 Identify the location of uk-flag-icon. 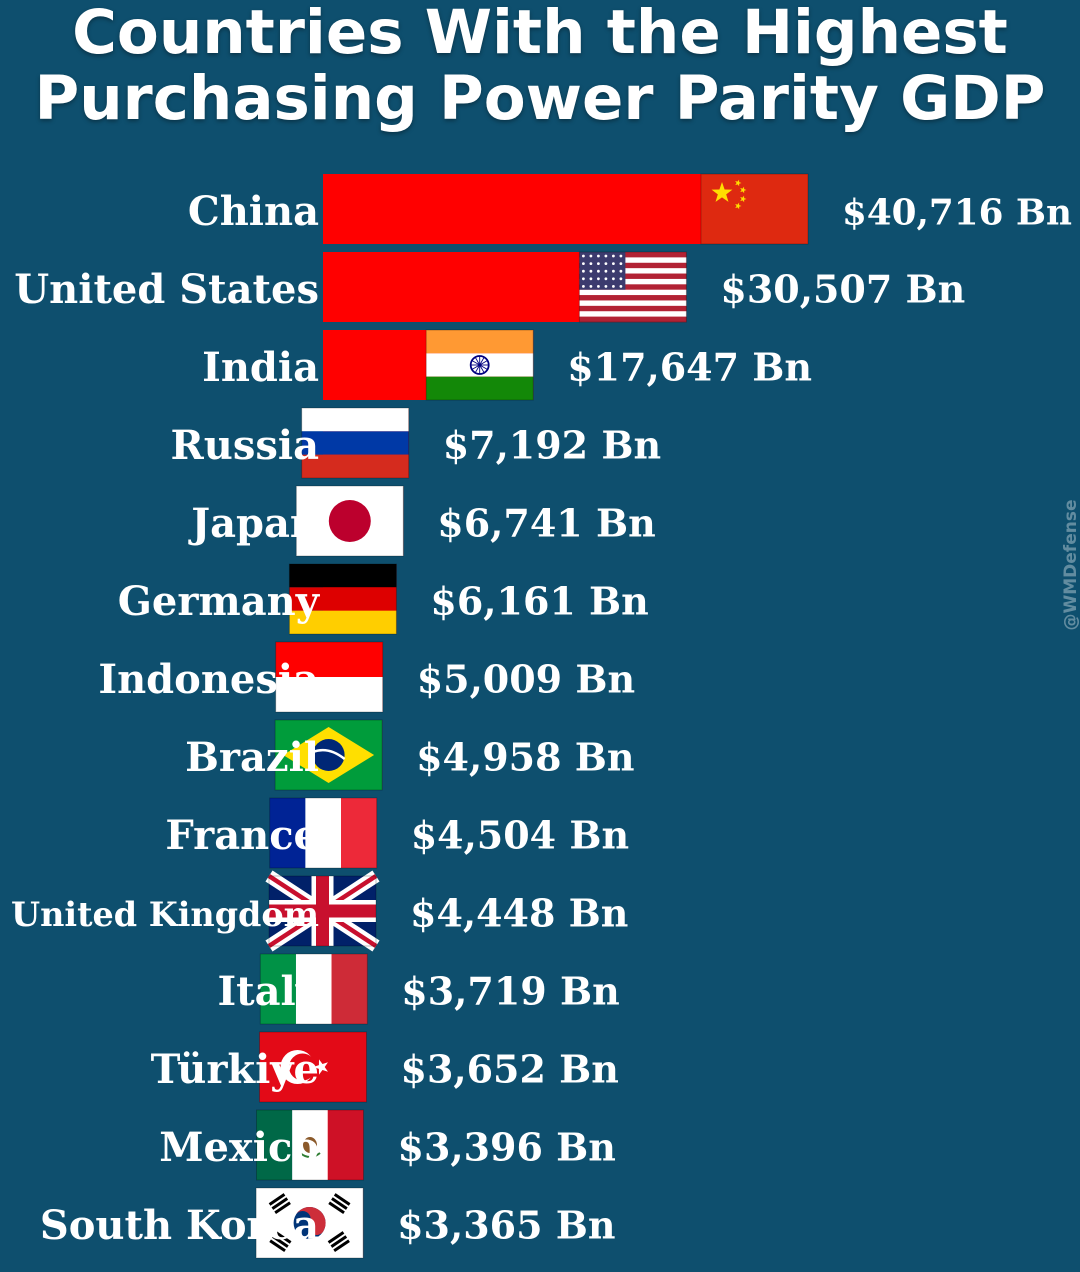
(322, 911).